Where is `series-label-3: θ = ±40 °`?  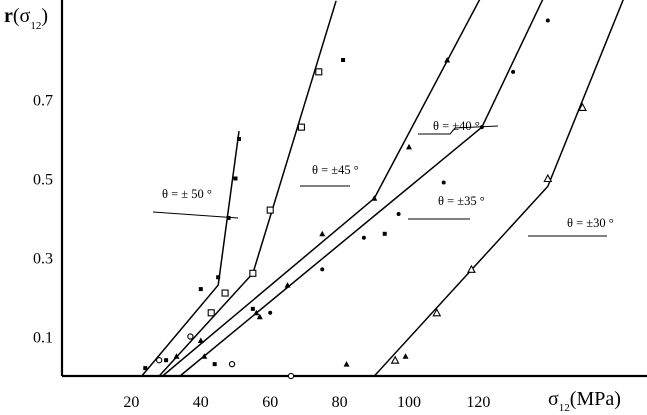 series-label-3: θ = ±40 ° is located at coordinates (456, 126).